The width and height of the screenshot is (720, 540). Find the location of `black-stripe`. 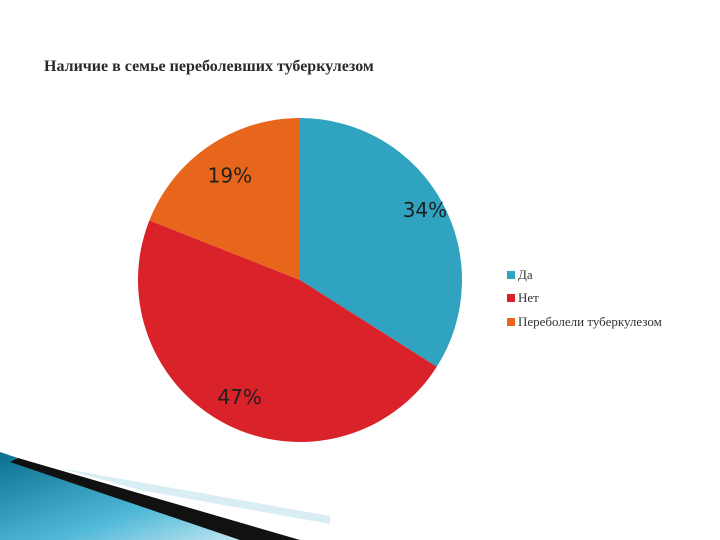

black-stripe is located at coordinates (155, 499).